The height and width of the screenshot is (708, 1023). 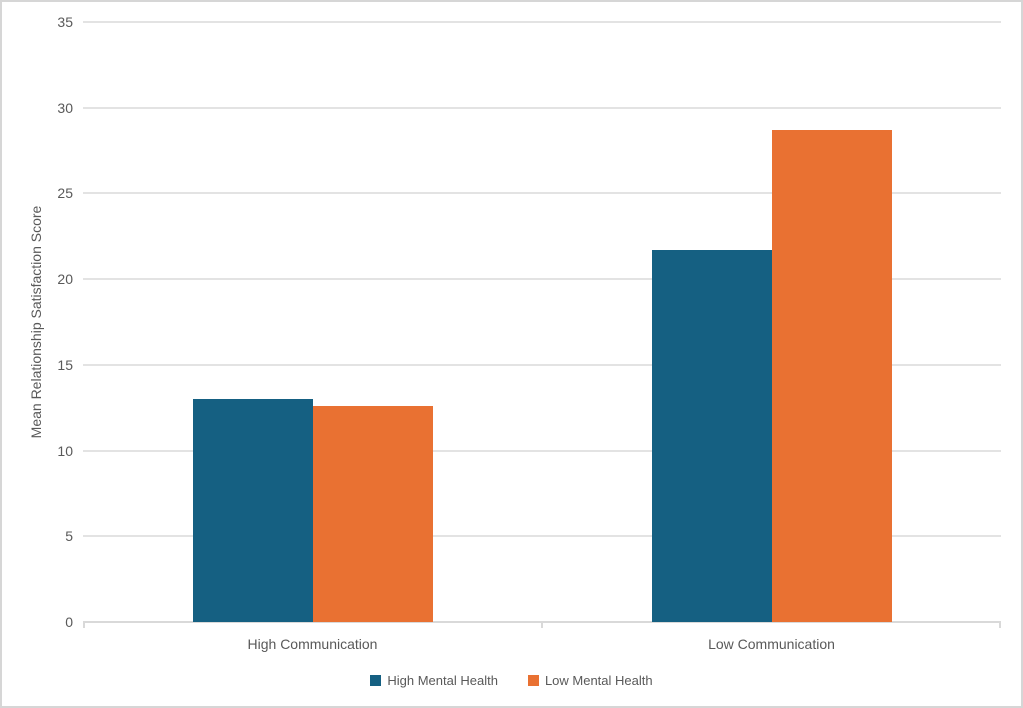 What do you see at coordinates (511, 680) in the screenshot?
I see `legend: High Mental Health Low Mental Health` at bounding box center [511, 680].